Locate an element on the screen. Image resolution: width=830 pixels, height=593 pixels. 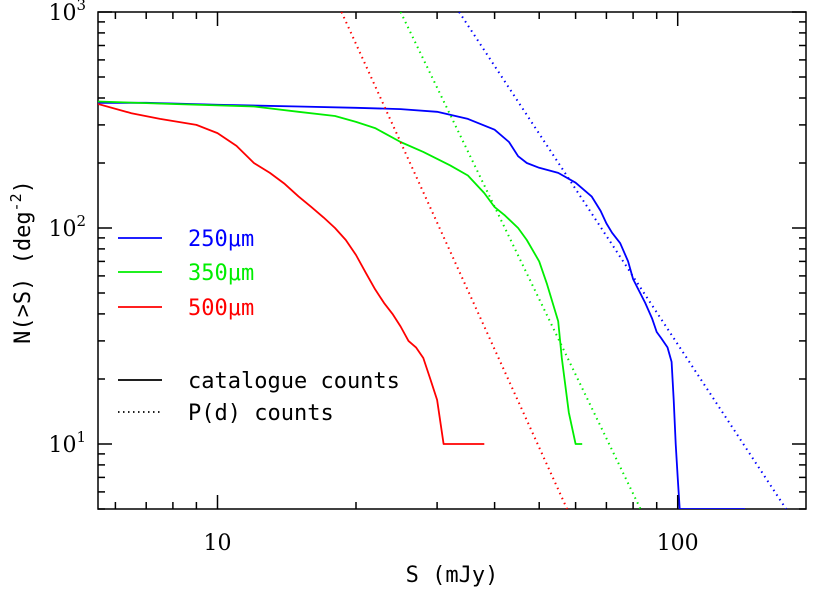
y-axis-title: N(>S) (deg-2) is located at coordinates (21, 262).